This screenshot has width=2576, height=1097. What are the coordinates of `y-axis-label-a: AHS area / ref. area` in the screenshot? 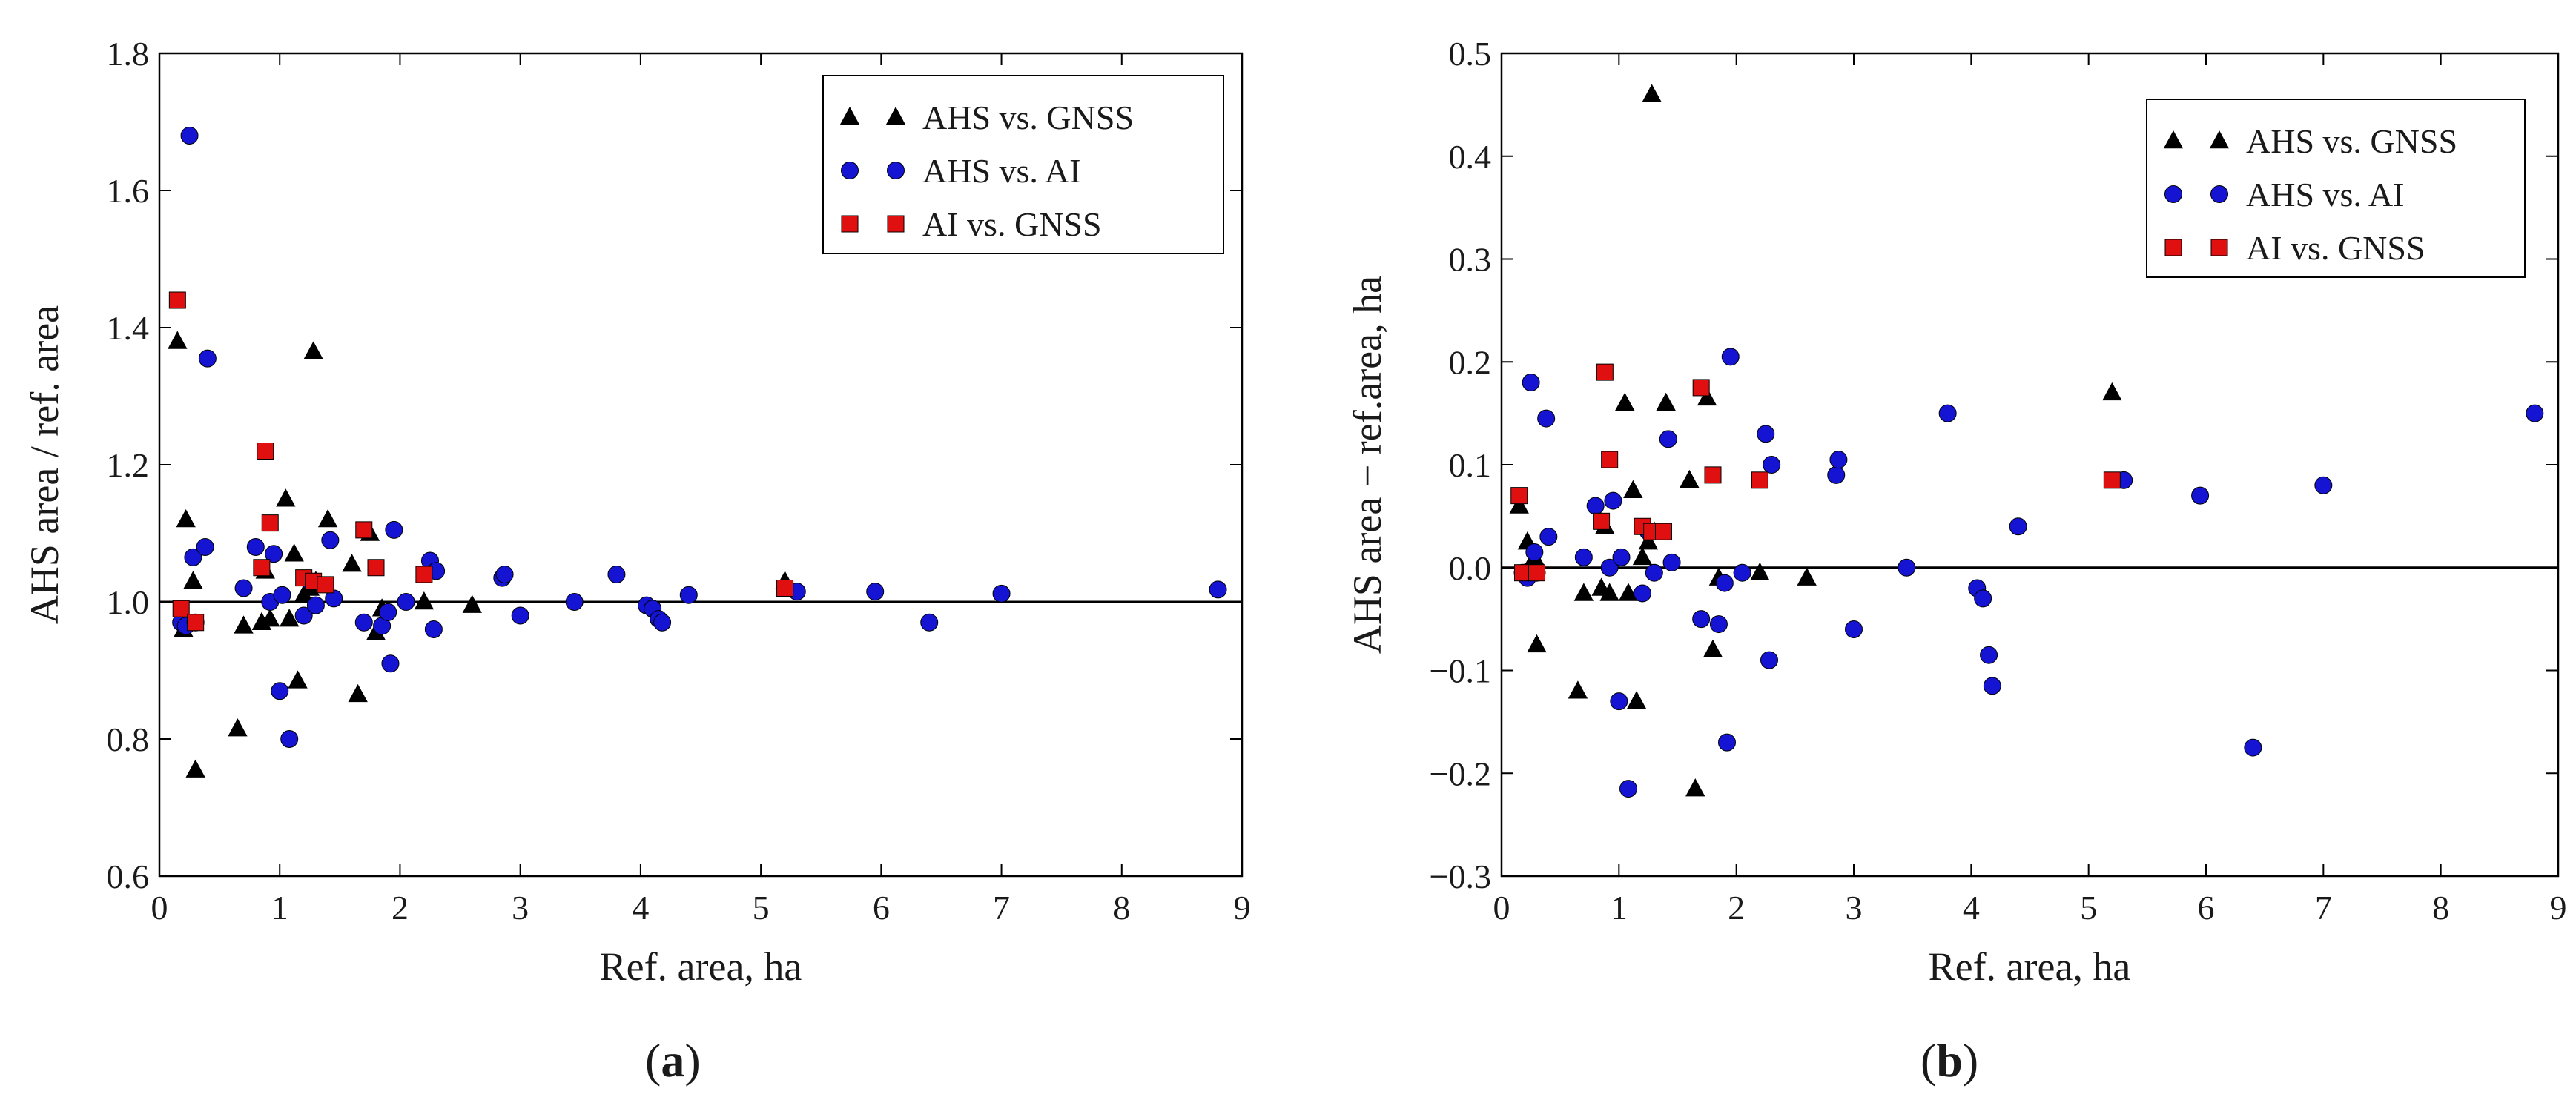 It's located at (44, 464).